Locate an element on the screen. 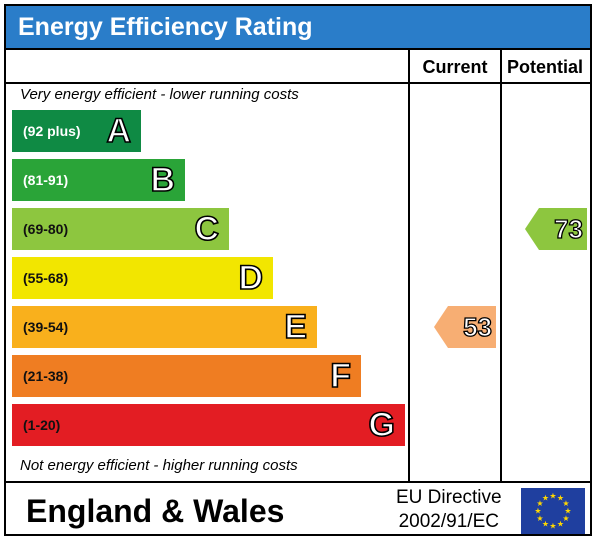 The height and width of the screenshot is (541, 598). band-letter: G is located at coordinates (382, 425).